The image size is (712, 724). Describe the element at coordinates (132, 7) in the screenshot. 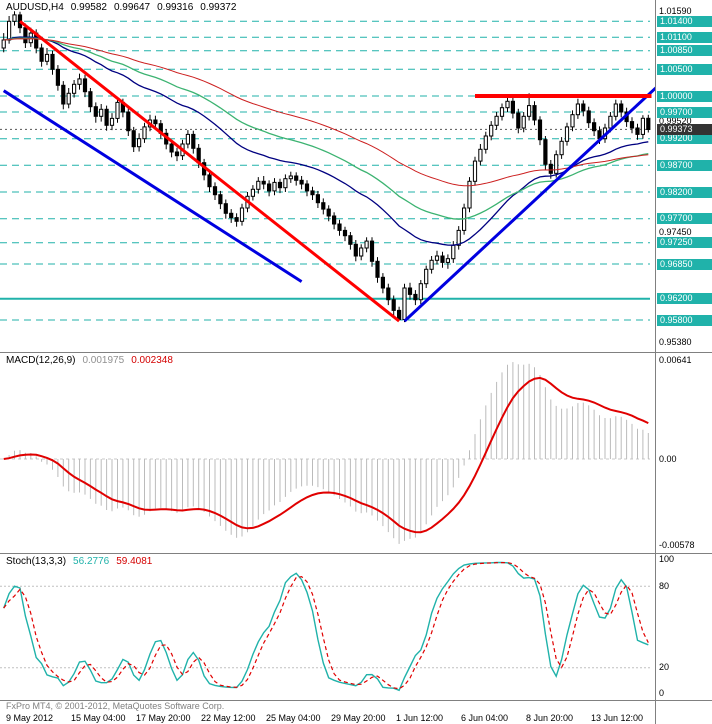

I see `ohlc-high: 0.99647` at that location.